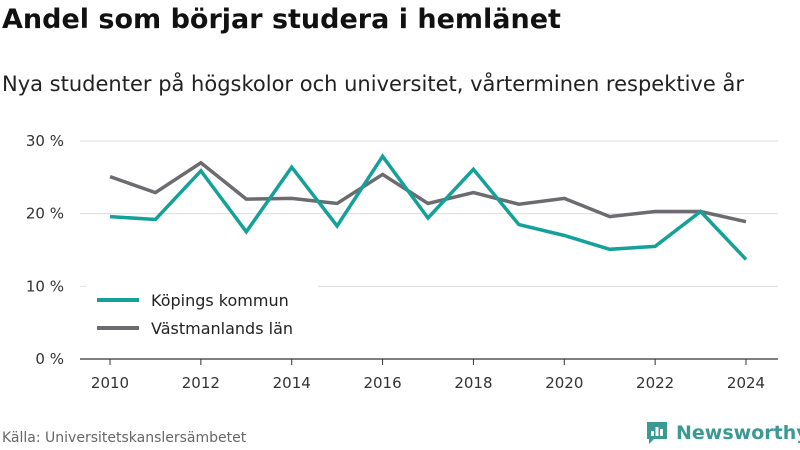 The width and height of the screenshot is (800, 450). I want to click on y-tick-label: 10 %, so click(45, 286).